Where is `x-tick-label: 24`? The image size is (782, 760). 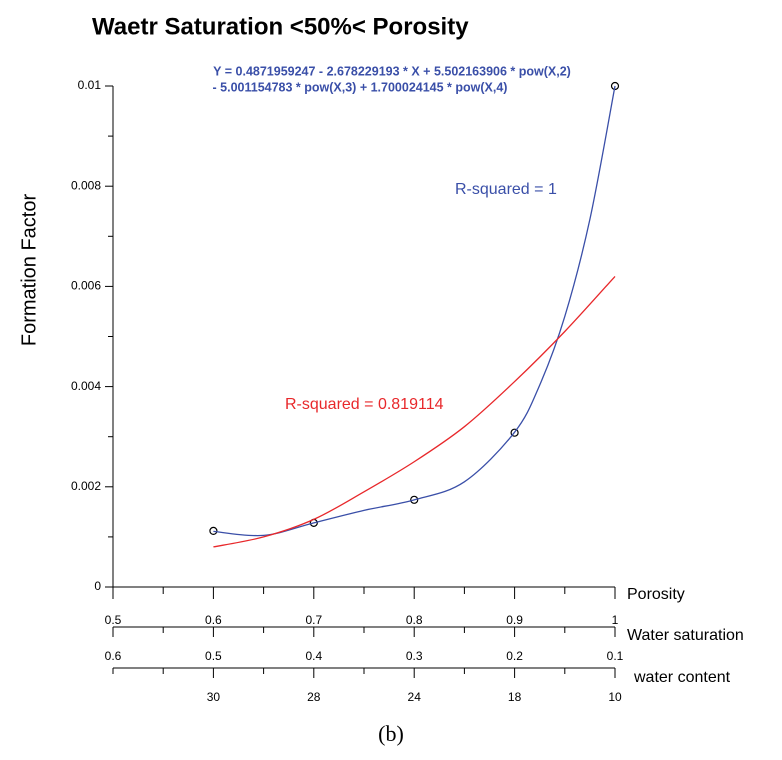 x-tick-label: 24 is located at coordinates (415, 697).